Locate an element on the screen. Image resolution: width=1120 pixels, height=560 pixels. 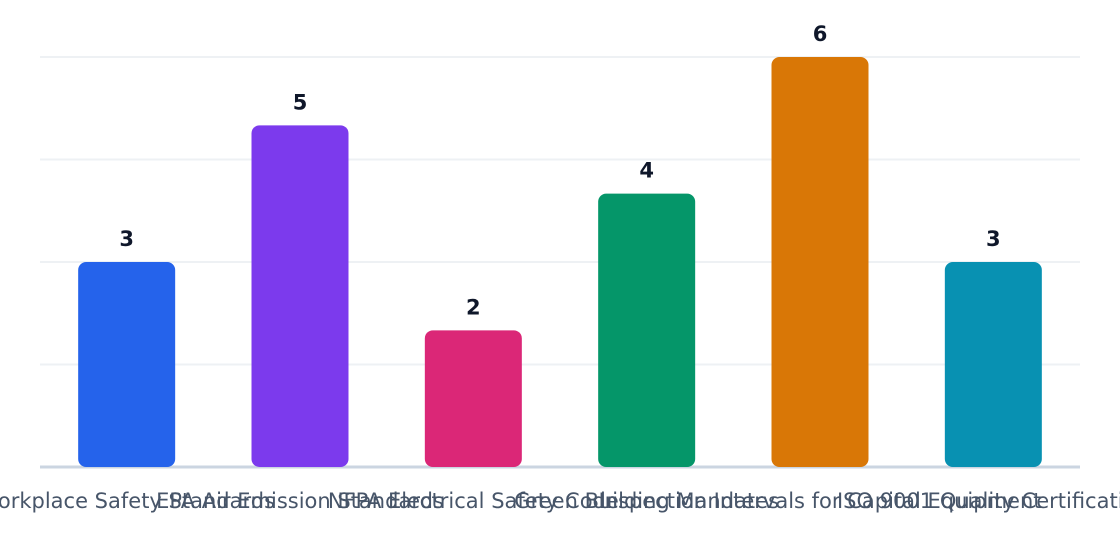
x-tick-label: ISO 9001 Quality Certification is located at coordinates (978, 501).